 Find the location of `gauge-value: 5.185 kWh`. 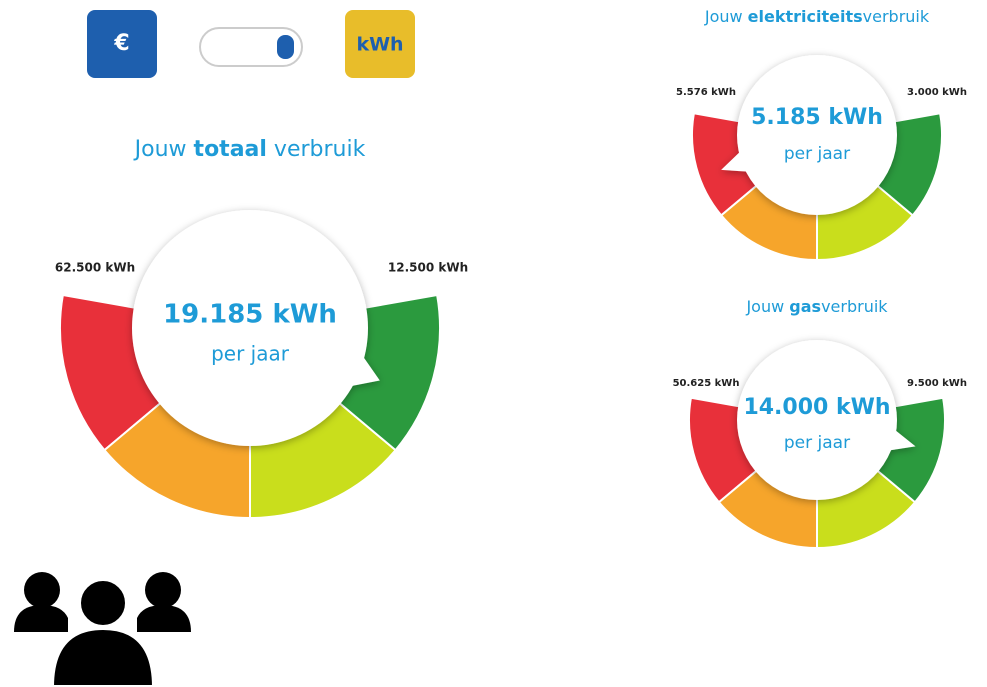

gauge-value: 5.185 kWh is located at coordinates (817, 117).